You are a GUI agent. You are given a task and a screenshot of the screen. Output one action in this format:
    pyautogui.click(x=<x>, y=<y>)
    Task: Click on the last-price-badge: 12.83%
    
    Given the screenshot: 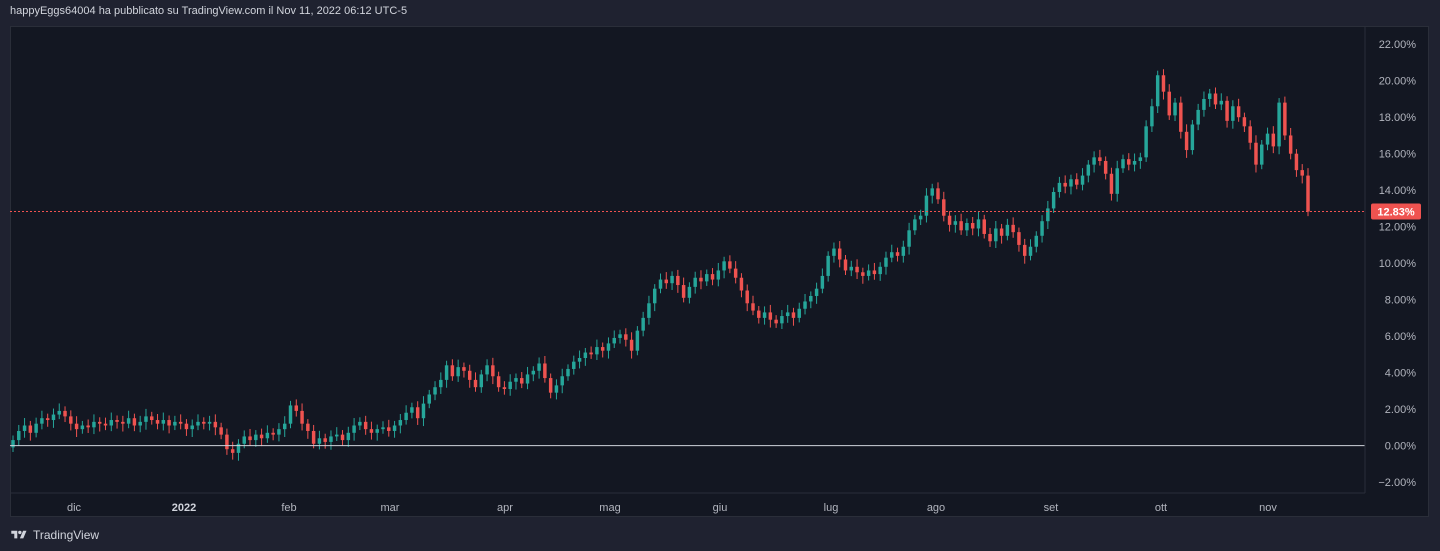 What is the action you would take?
    pyautogui.click(x=1396, y=211)
    